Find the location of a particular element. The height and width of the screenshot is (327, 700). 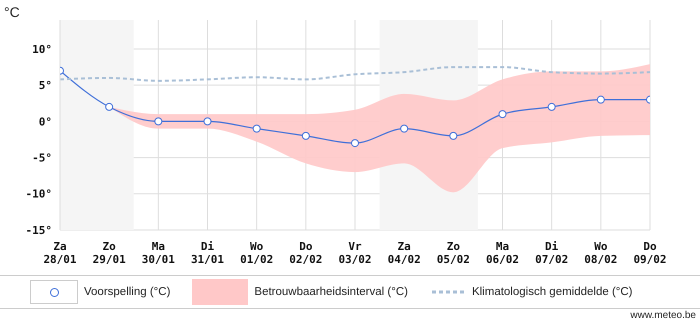

y-tick-label: -15° is located at coordinates (39, 230).